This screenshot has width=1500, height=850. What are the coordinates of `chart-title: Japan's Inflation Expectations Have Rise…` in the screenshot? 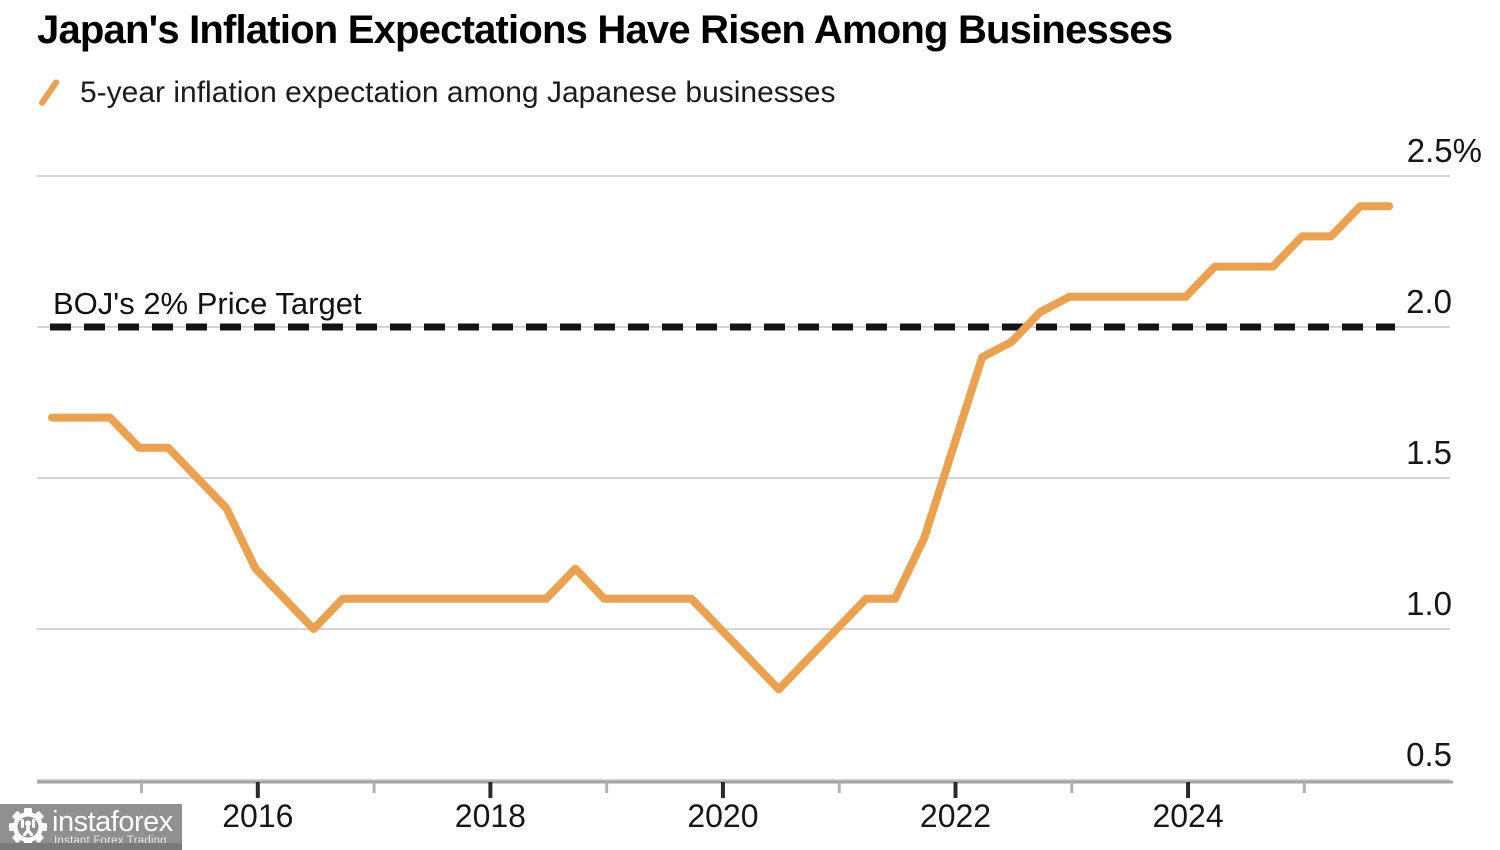 It's located at (605, 30).